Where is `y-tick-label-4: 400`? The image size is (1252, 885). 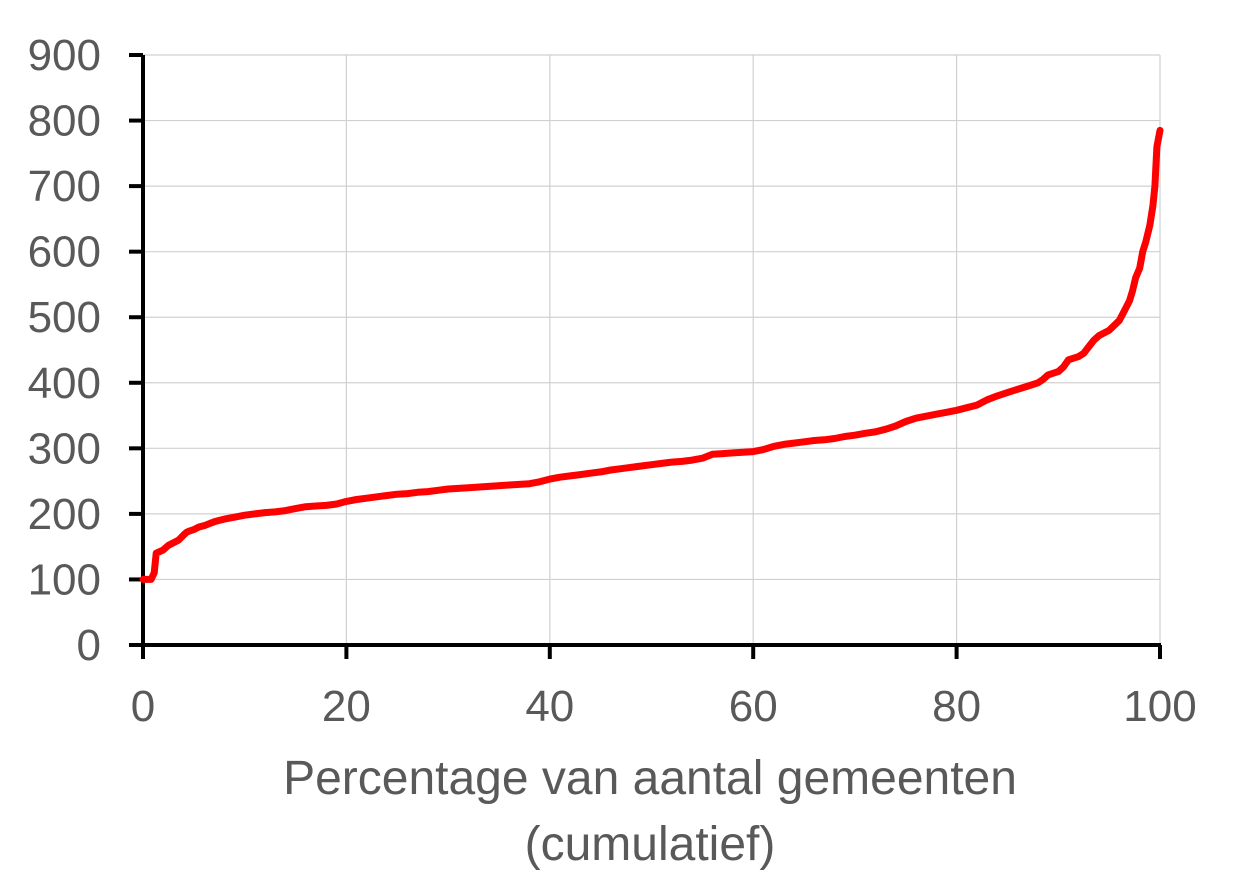 y-tick-label-4: 400 is located at coordinates (64, 383).